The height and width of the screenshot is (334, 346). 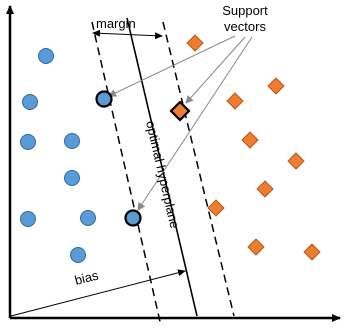 I want to click on bias-label: bias, so click(x=86, y=277).